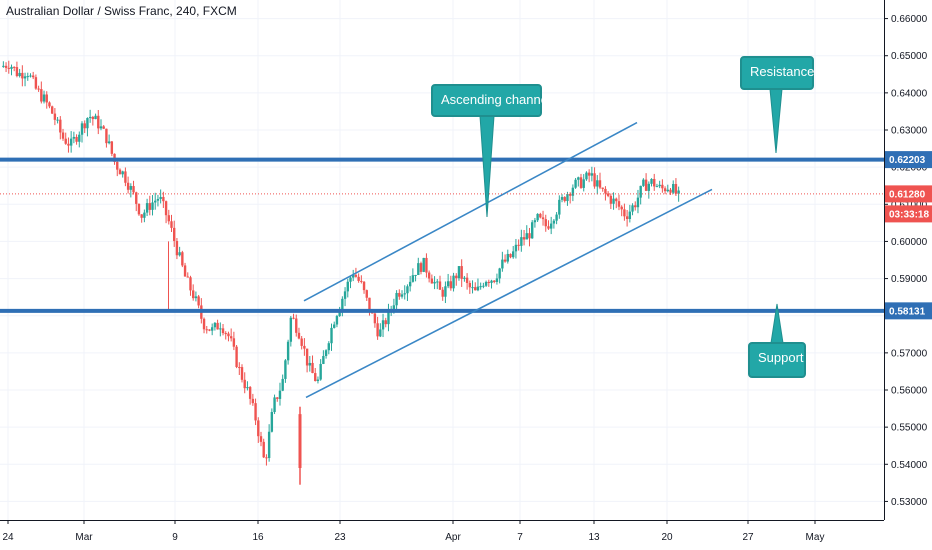 The image size is (932, 550). Describe the element at coordinates (777, 360) in the screenshot. I see `support-callout: Support` at that location.